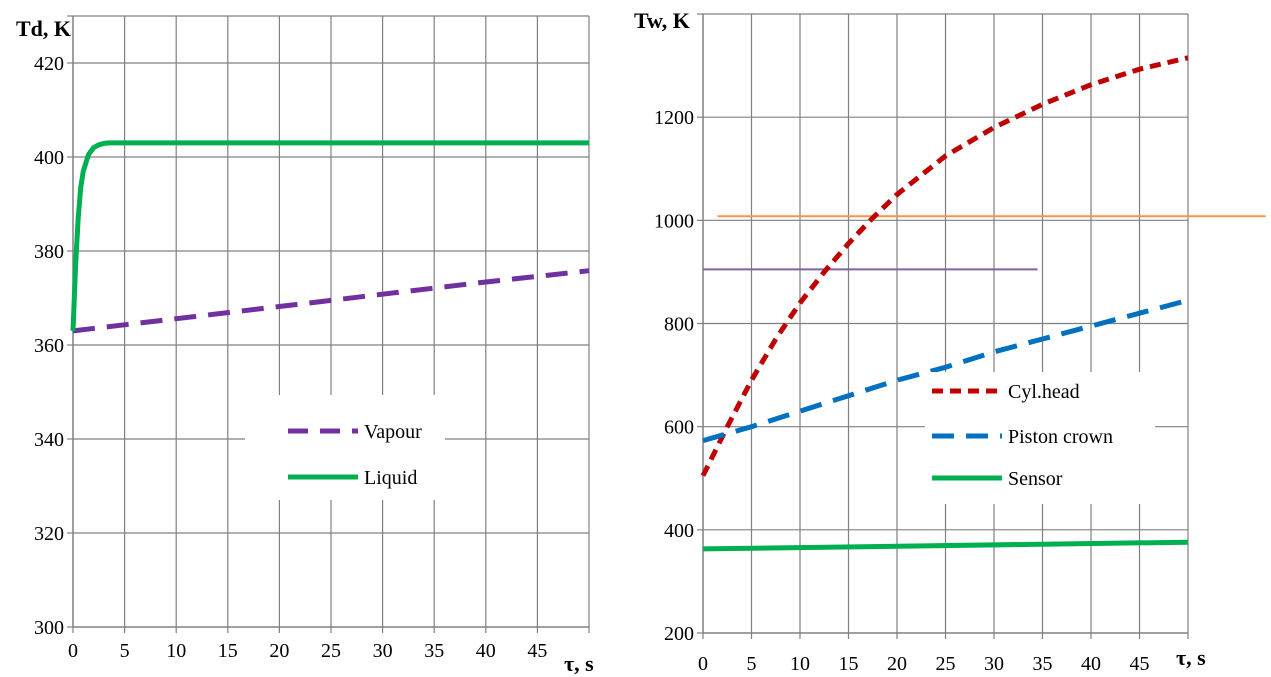 This screenshot has width=1271, height=677. Describe the element at coordinates (49, 158) in the screenshot. I see `left-ytick-label-400: 400` at that location.